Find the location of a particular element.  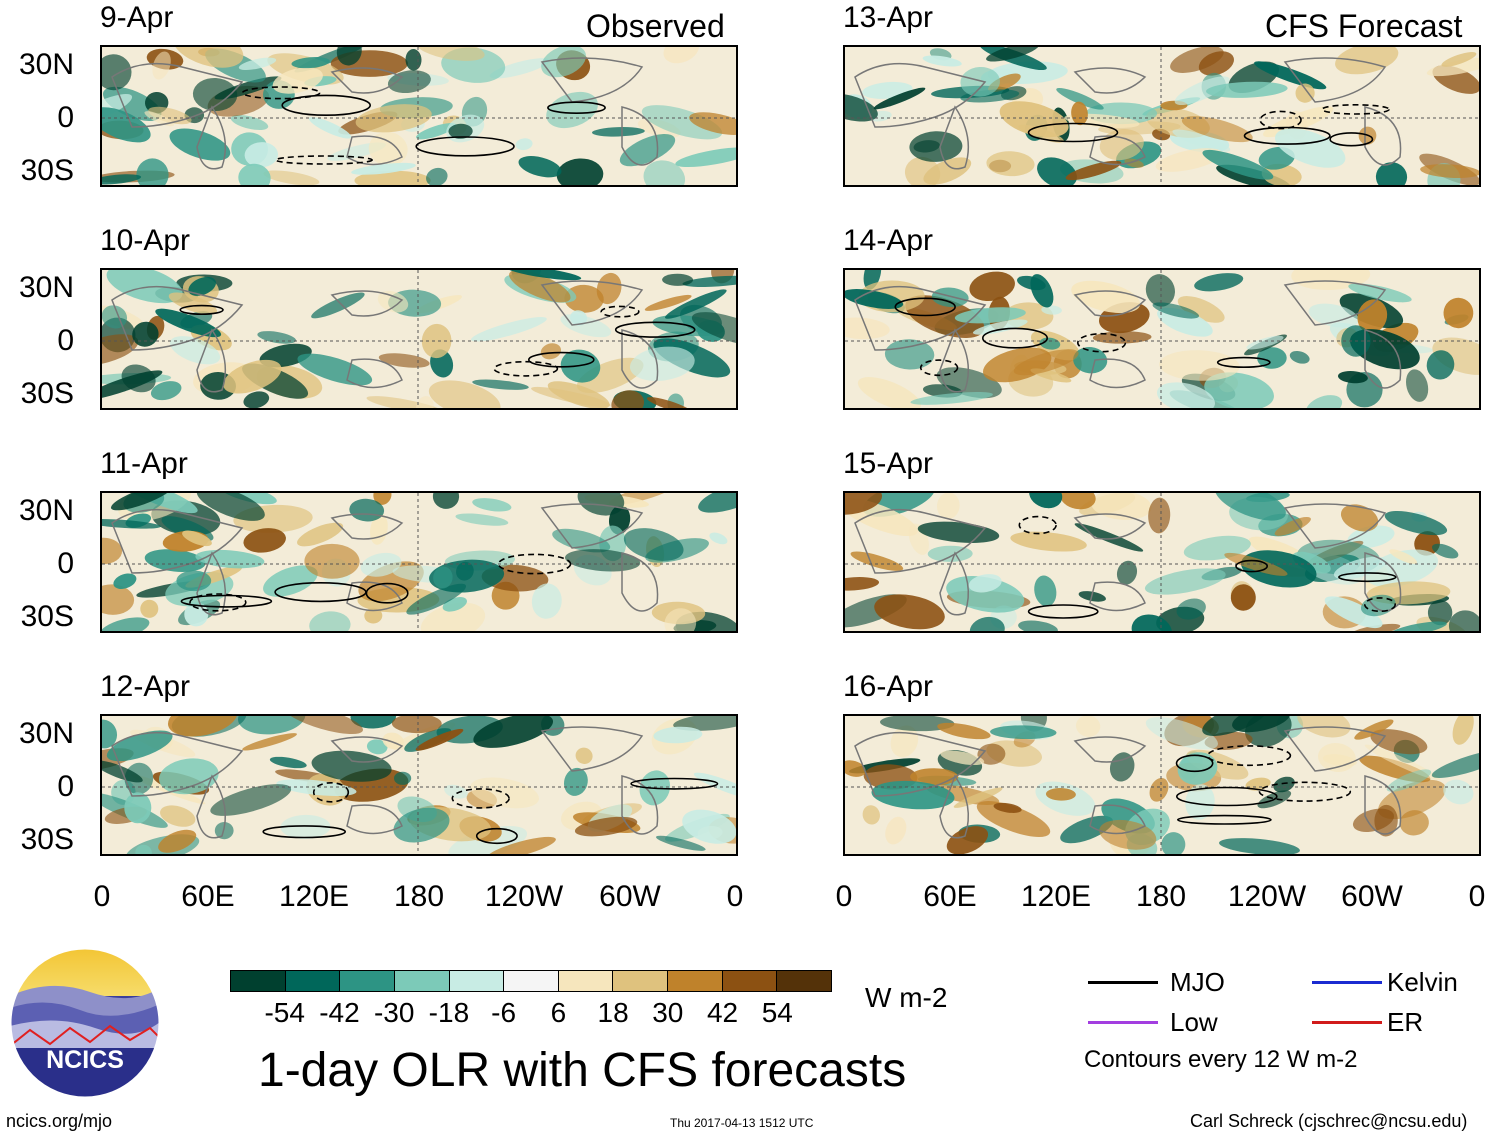

colorbar-label: 18 is located at coordinates (613, 1012).